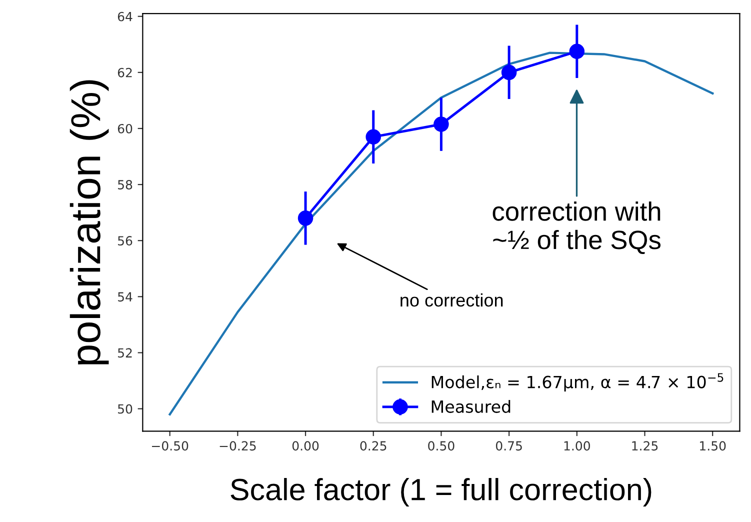 The image size is (751, 522). Describe the element at coordinates (125, 409) in the screenshot. I see `y-tick-label: 50` at that location.